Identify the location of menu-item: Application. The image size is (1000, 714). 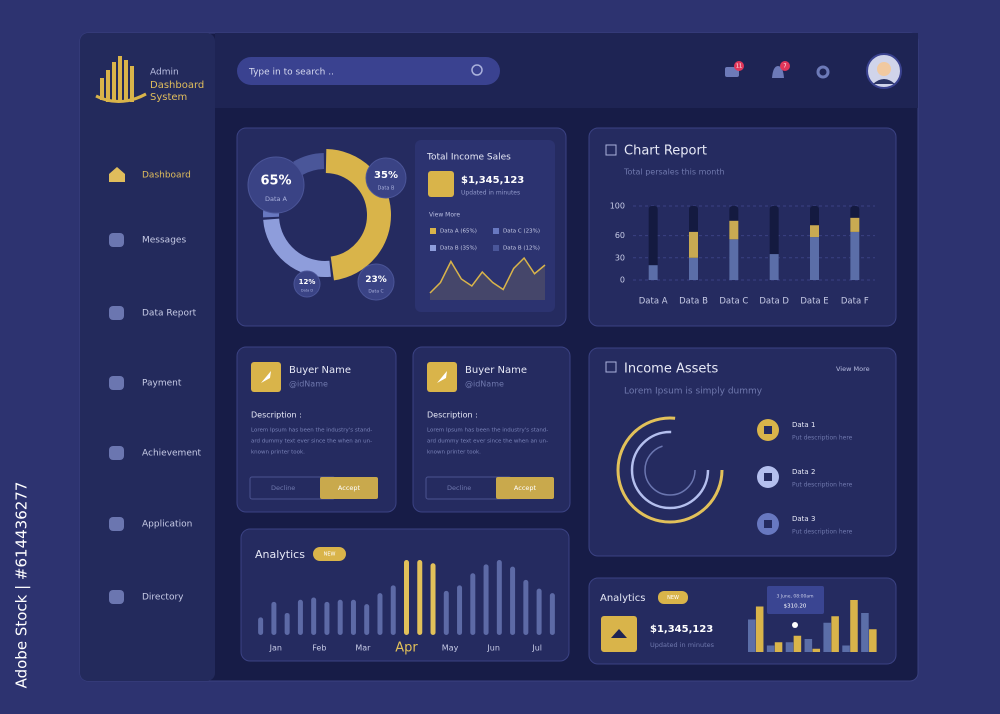
(167, 525).